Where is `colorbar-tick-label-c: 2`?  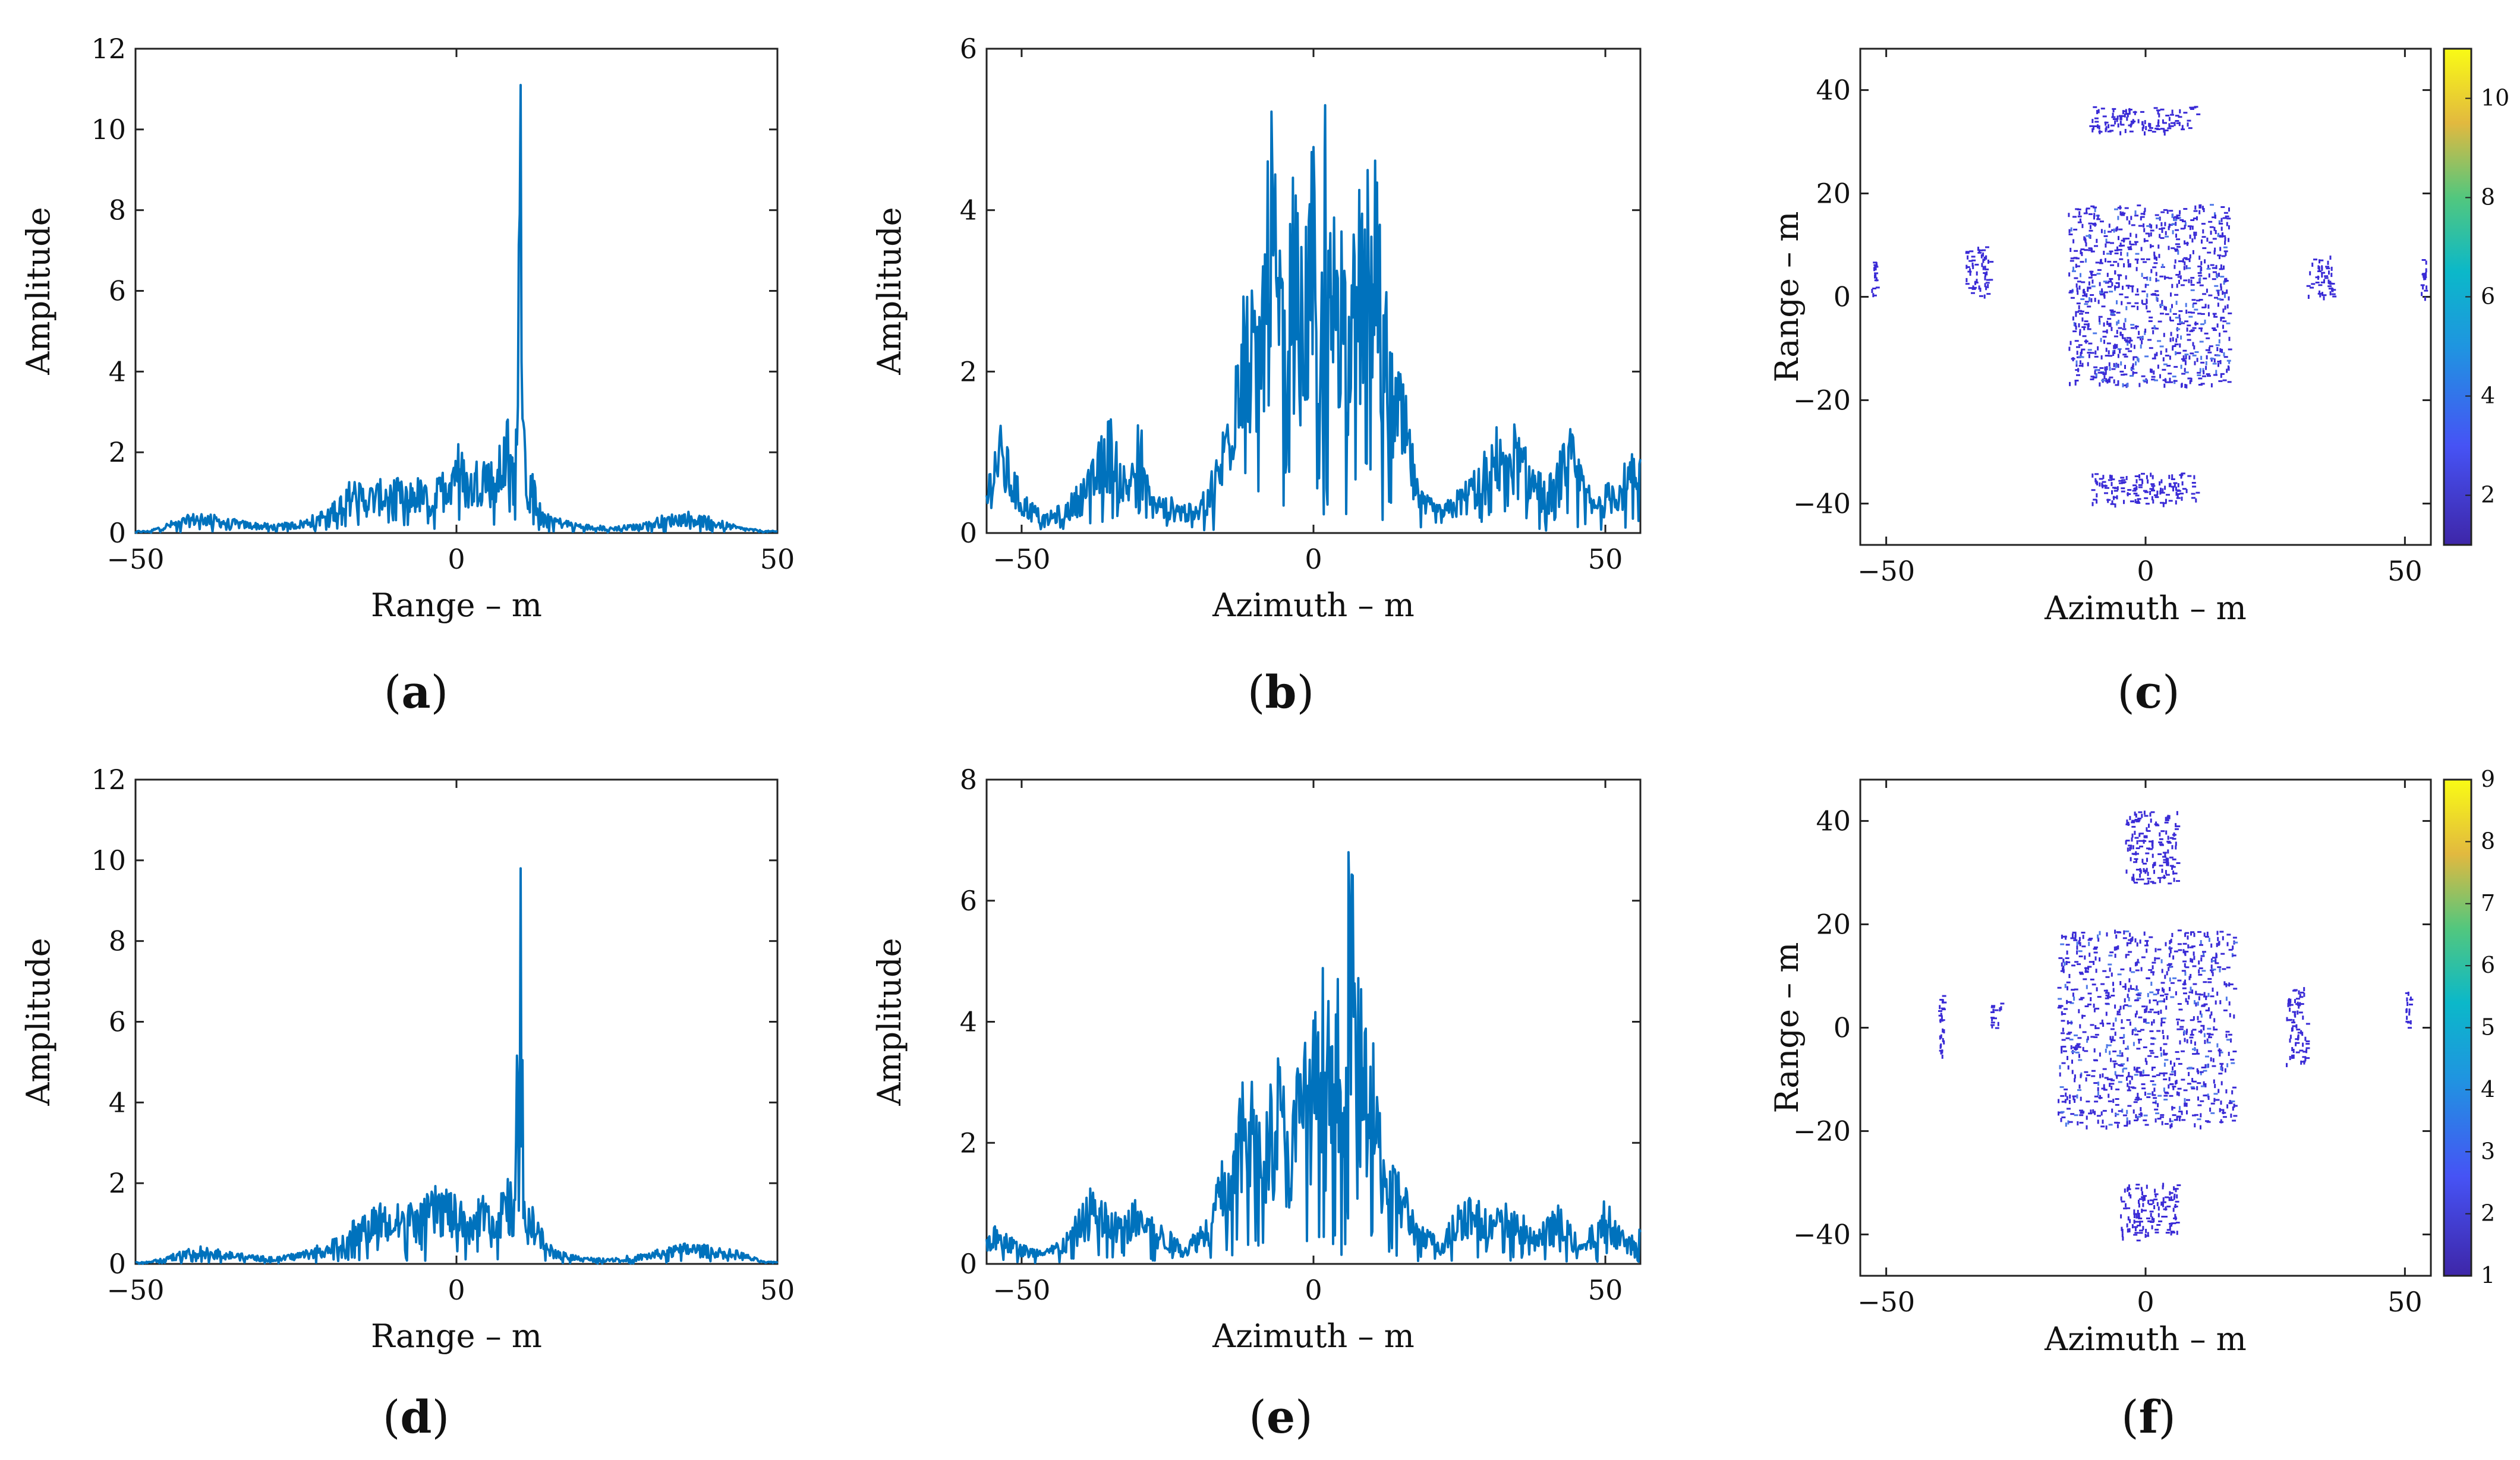 colorbar-tick-label-c: 2 is located at coordinates (2488, 495).